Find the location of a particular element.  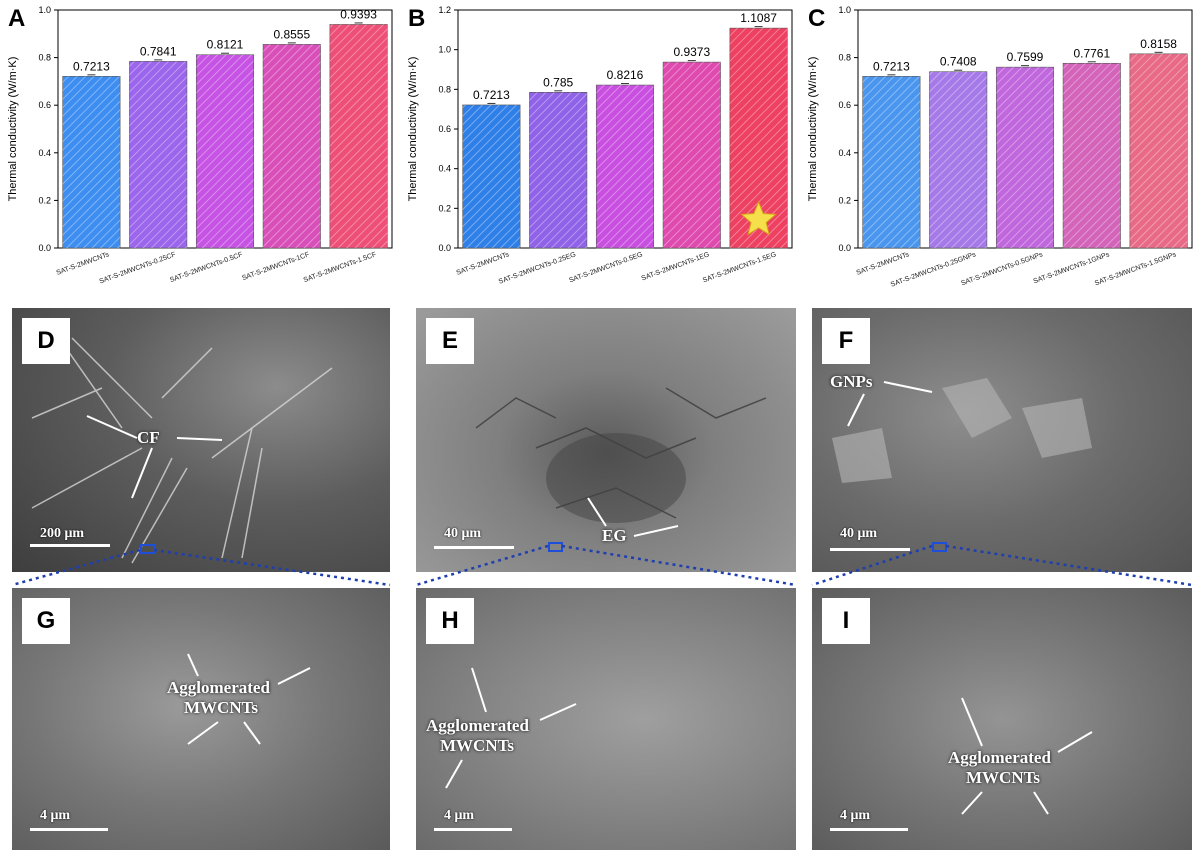

bar-value-label: 0.7841 is located at coordinates (158, 51).